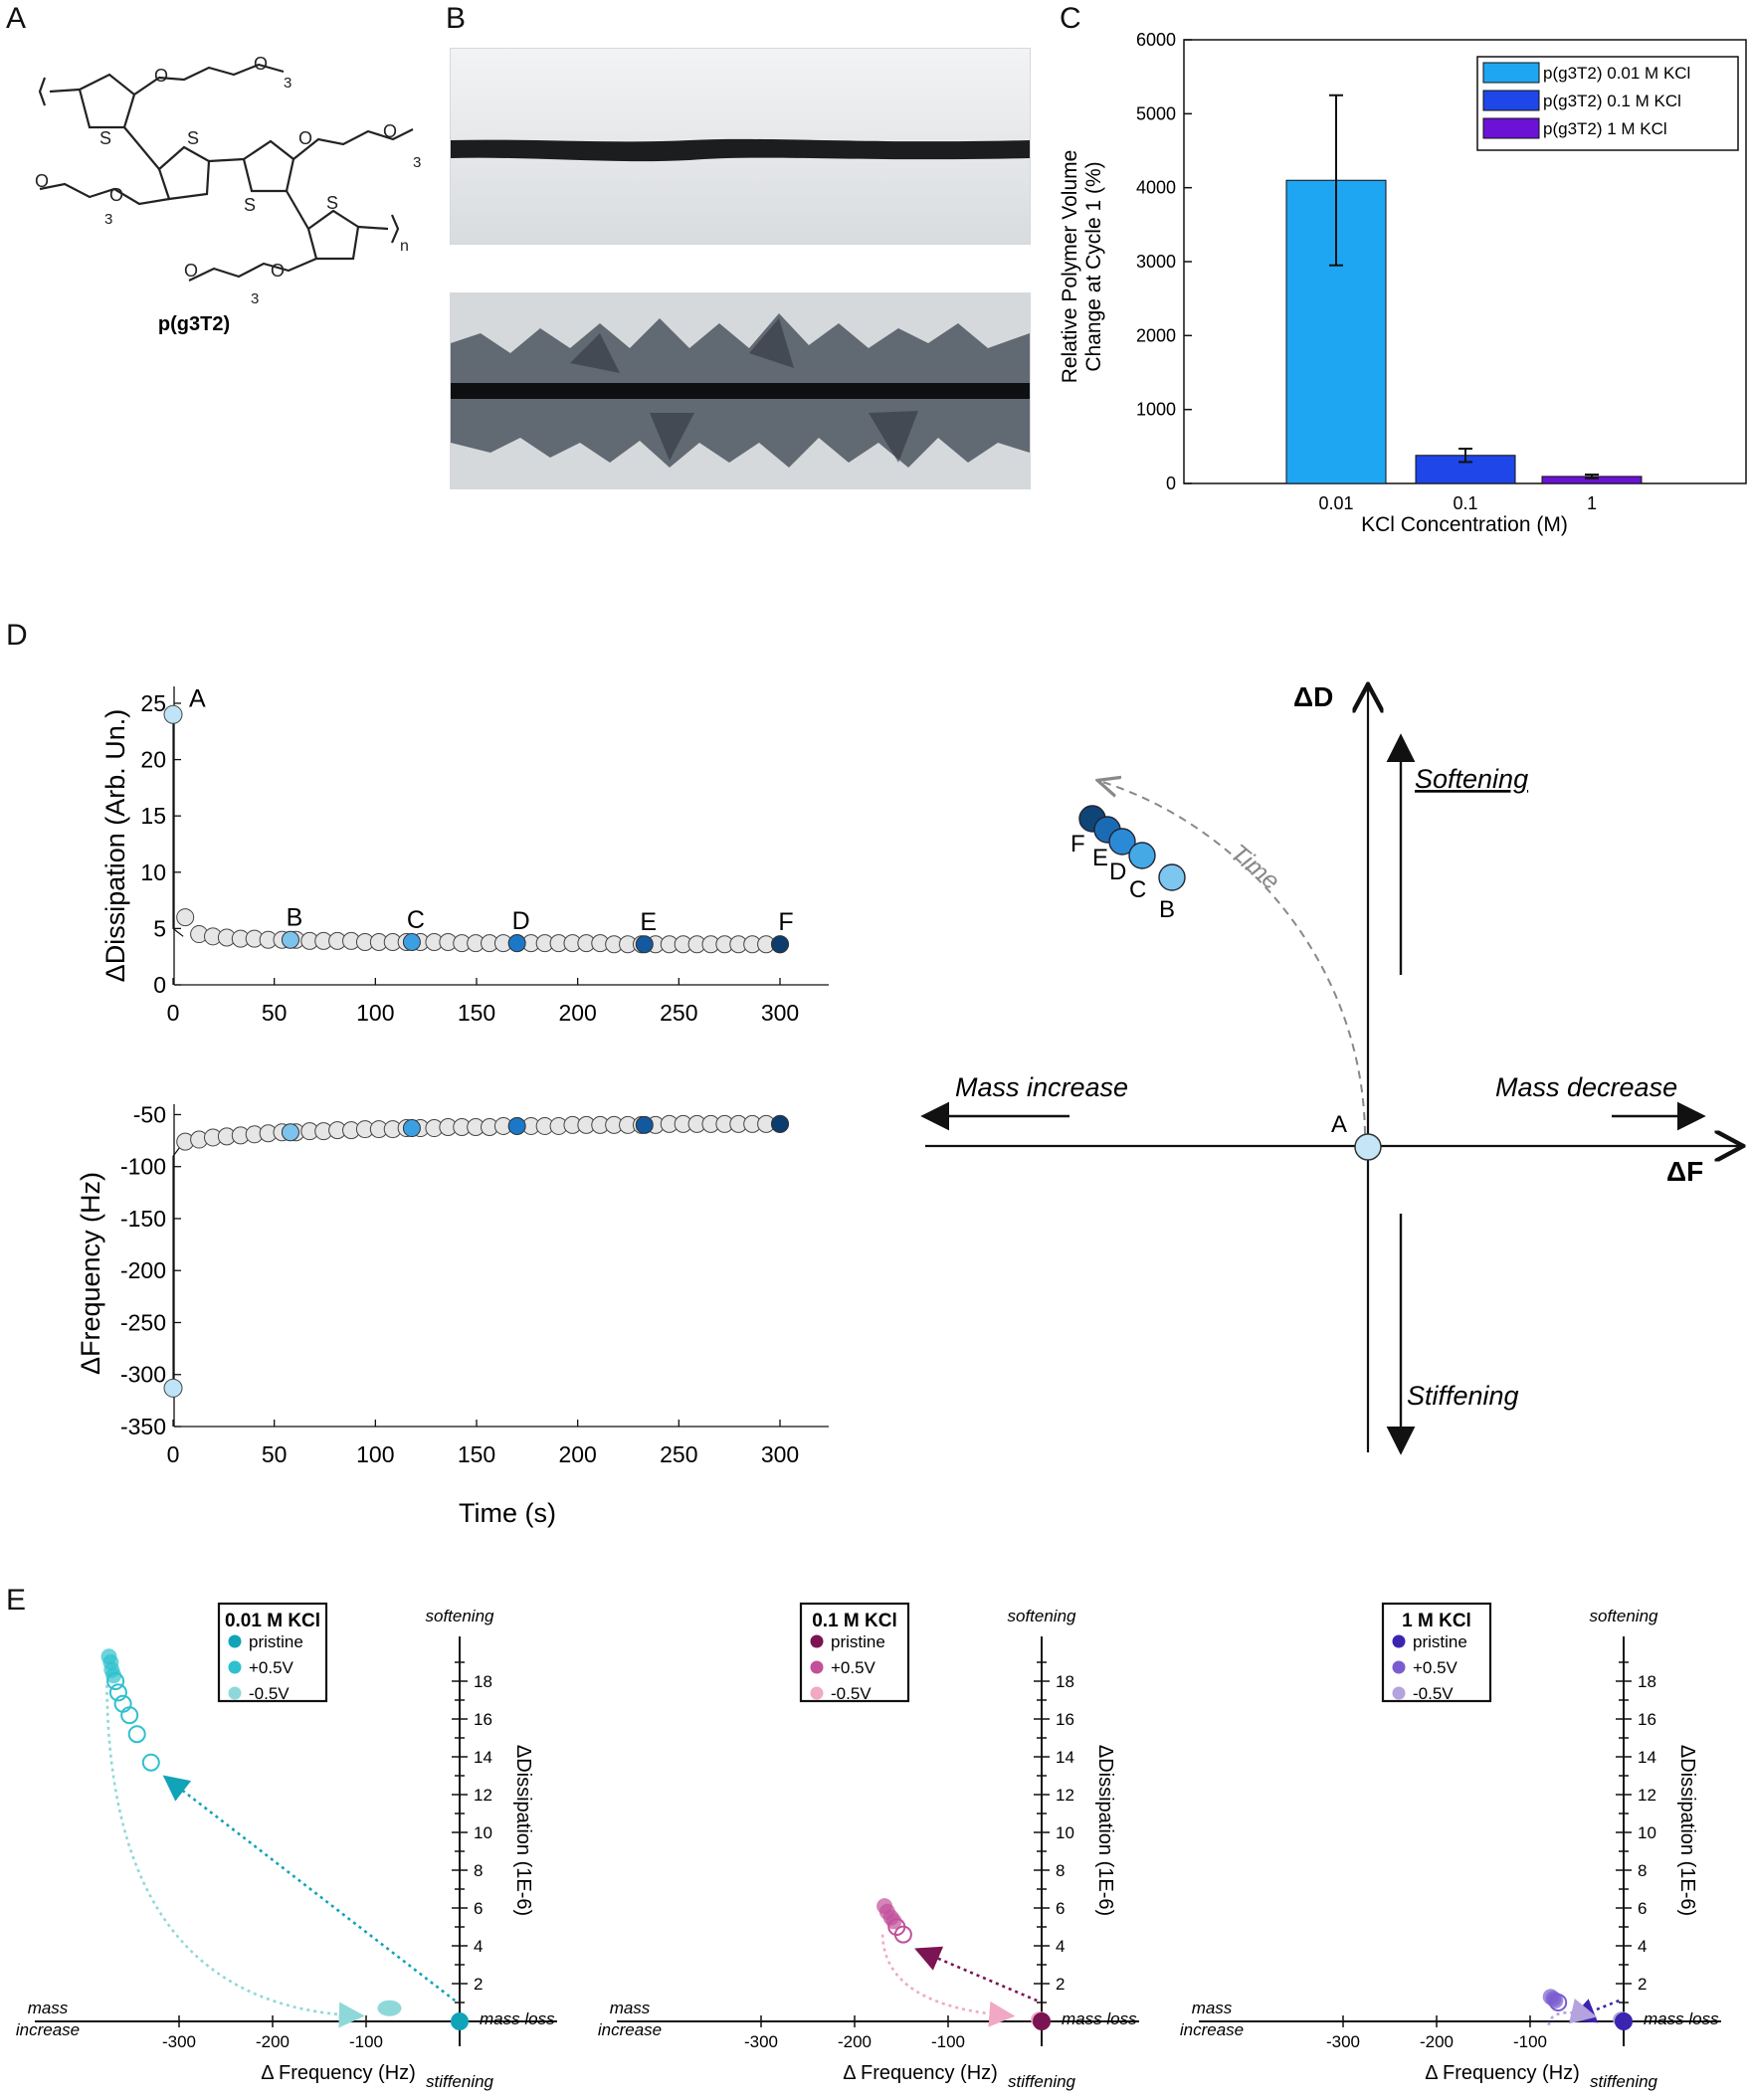 The height and width of the screenshot is (2100, 1749). What do you see at coordinates (1105, 1830) in the screenshot?
I see `y-axis-label: ΔDissipation (1E-6)` at bounding box center [1105, 1830].